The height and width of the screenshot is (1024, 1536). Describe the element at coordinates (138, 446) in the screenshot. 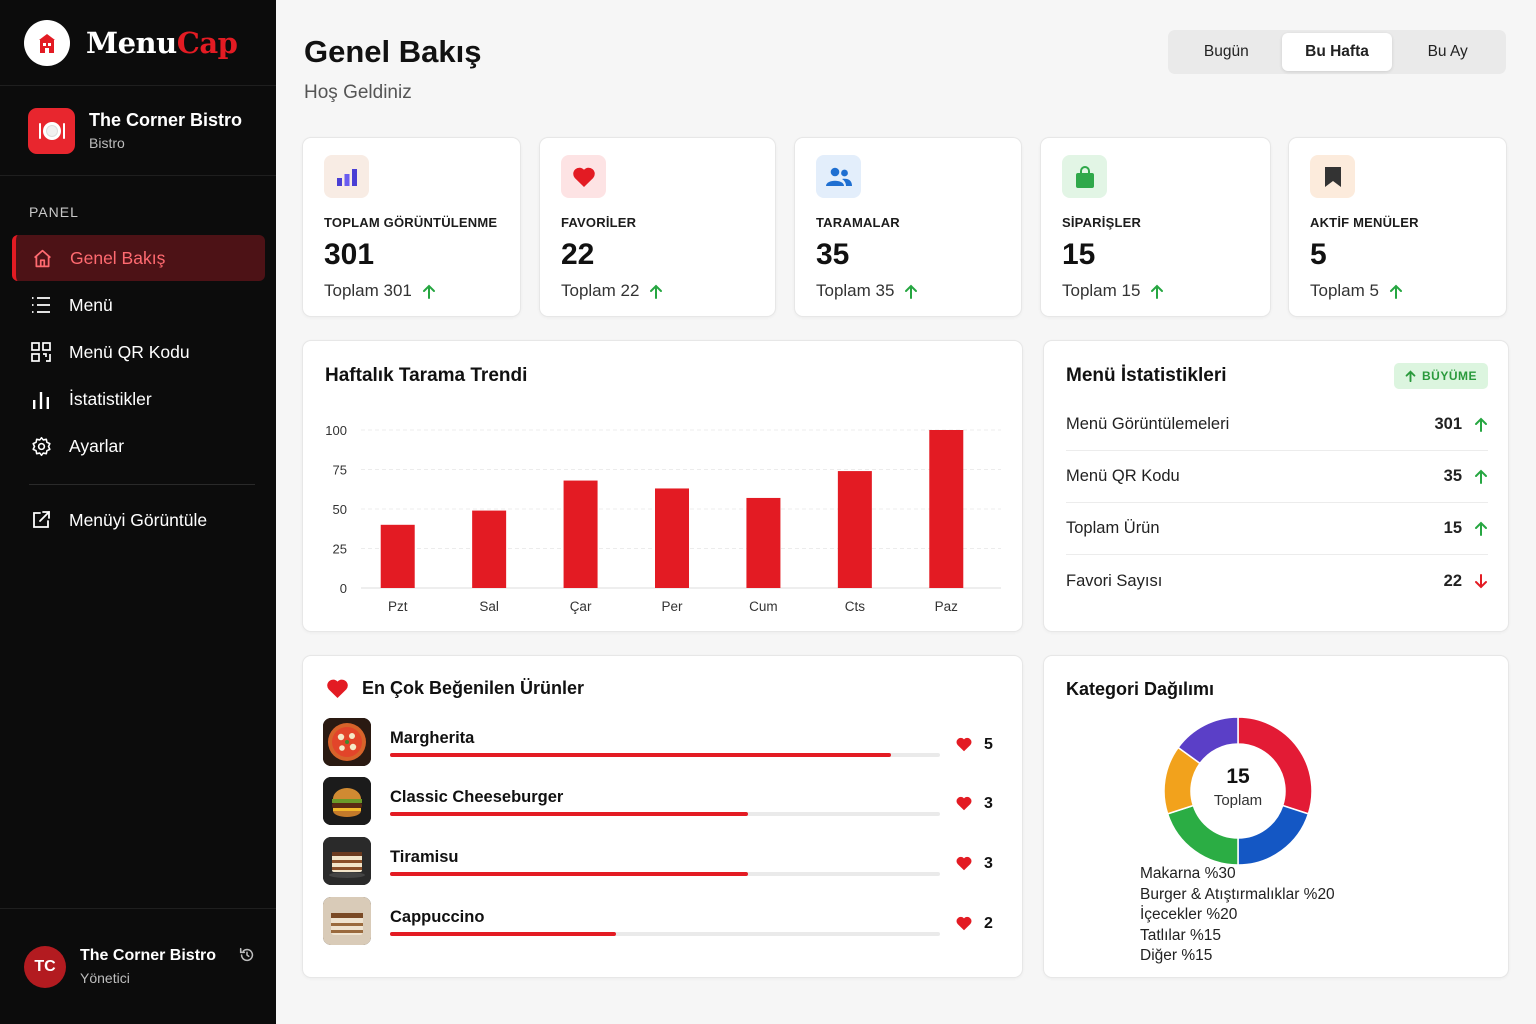

I see `sidebar-item-settings: Ayarlar` at that location.